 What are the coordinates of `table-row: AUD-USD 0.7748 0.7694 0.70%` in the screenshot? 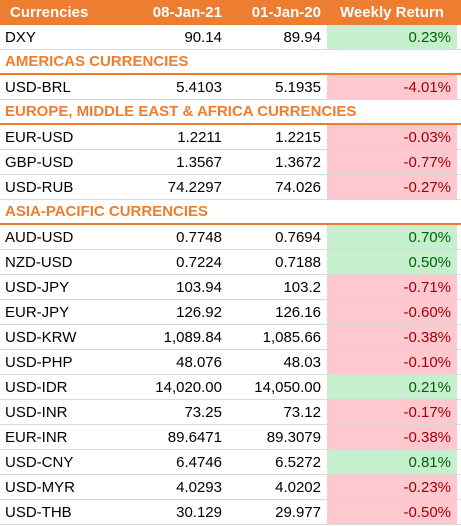 It's located at (230, 237).